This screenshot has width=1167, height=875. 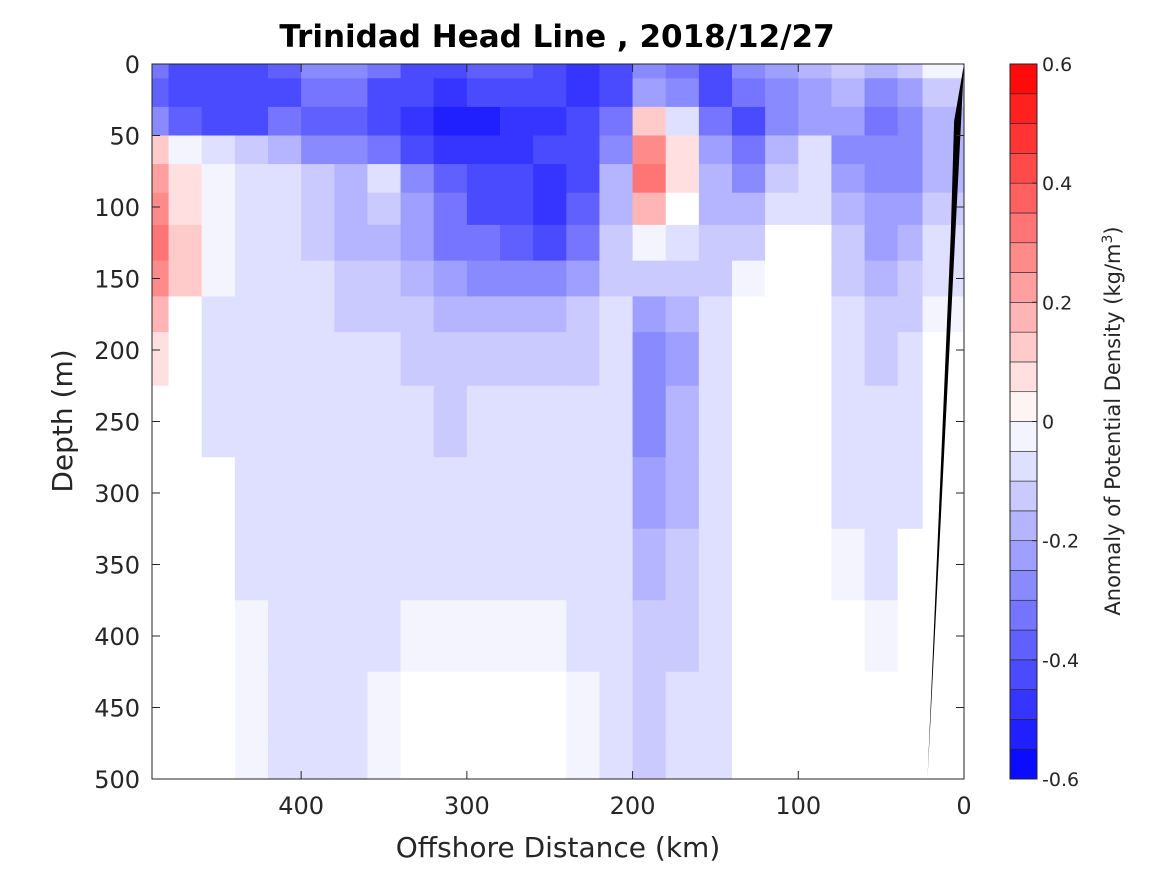 I want to click on x-tick-label: 100, so click(x=798, y=806).